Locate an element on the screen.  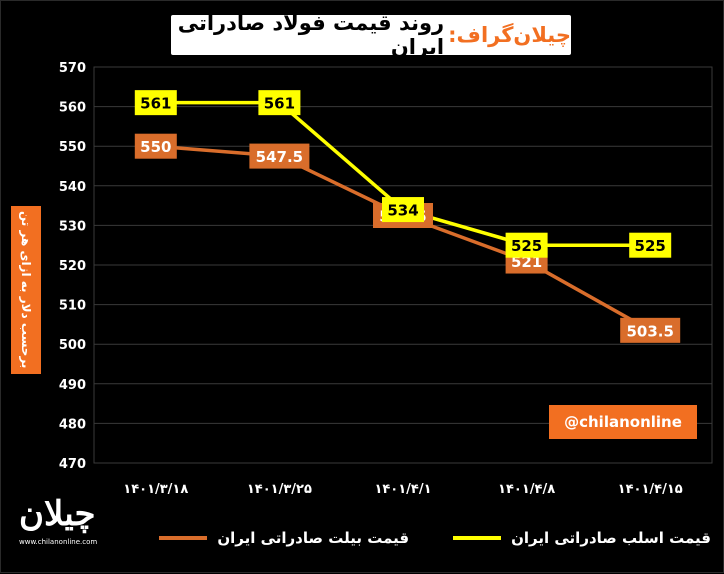
social-handle-badge: @chilanonline is located at coordinates (623, 422).